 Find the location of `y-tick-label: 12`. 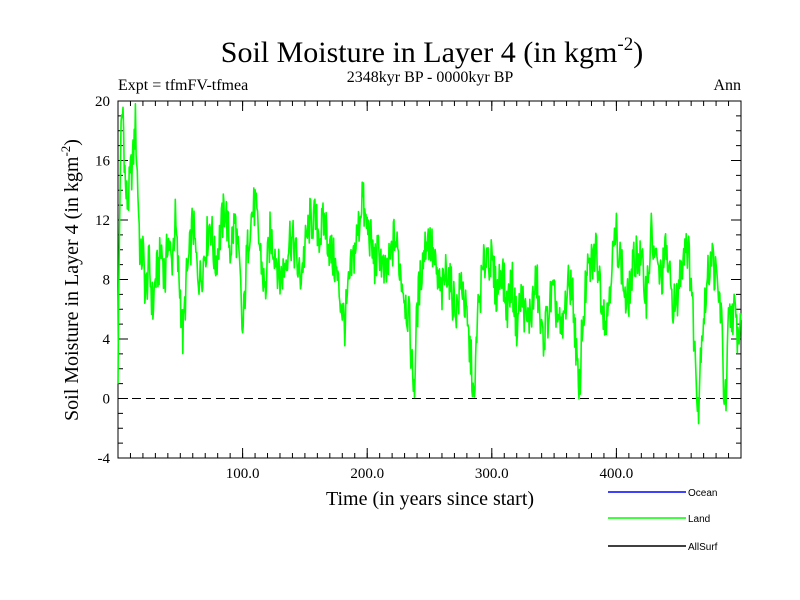

y-tick-label: 12 is located at coordinates (102, 221).